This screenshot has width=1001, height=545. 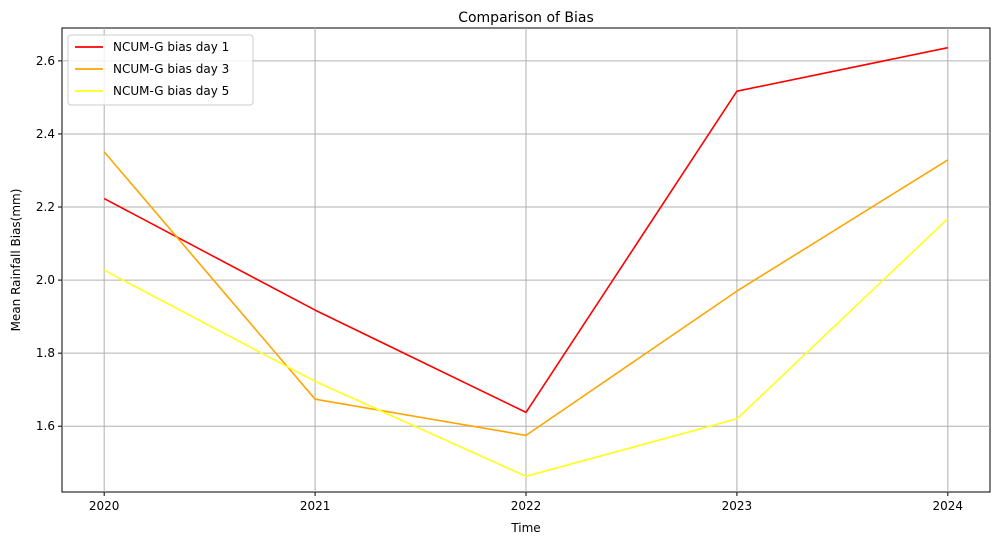 What do you see at coordinates (45, 207) in the screenshot?
I see `y-tick-label: 2.2` at bounding box center [45, 207].